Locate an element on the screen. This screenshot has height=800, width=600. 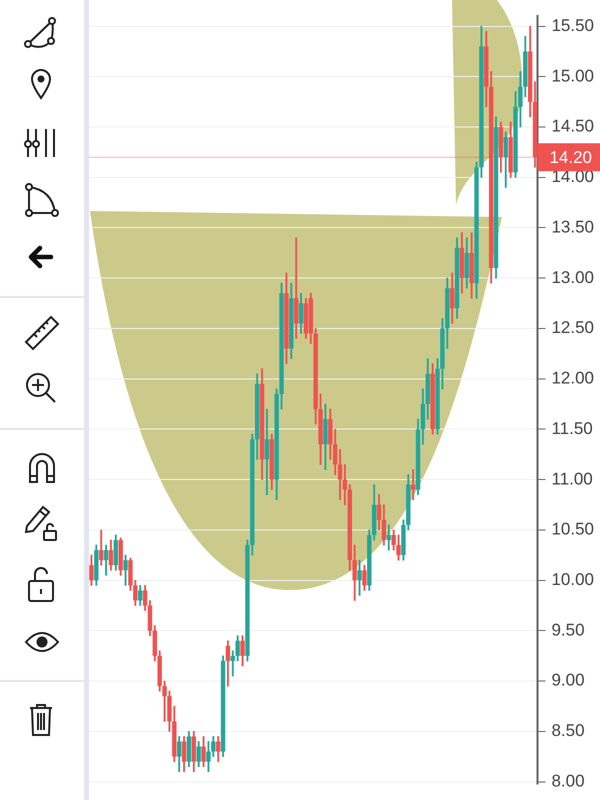
y-tick-label: 9.50 is located at coordinates (568, 630).